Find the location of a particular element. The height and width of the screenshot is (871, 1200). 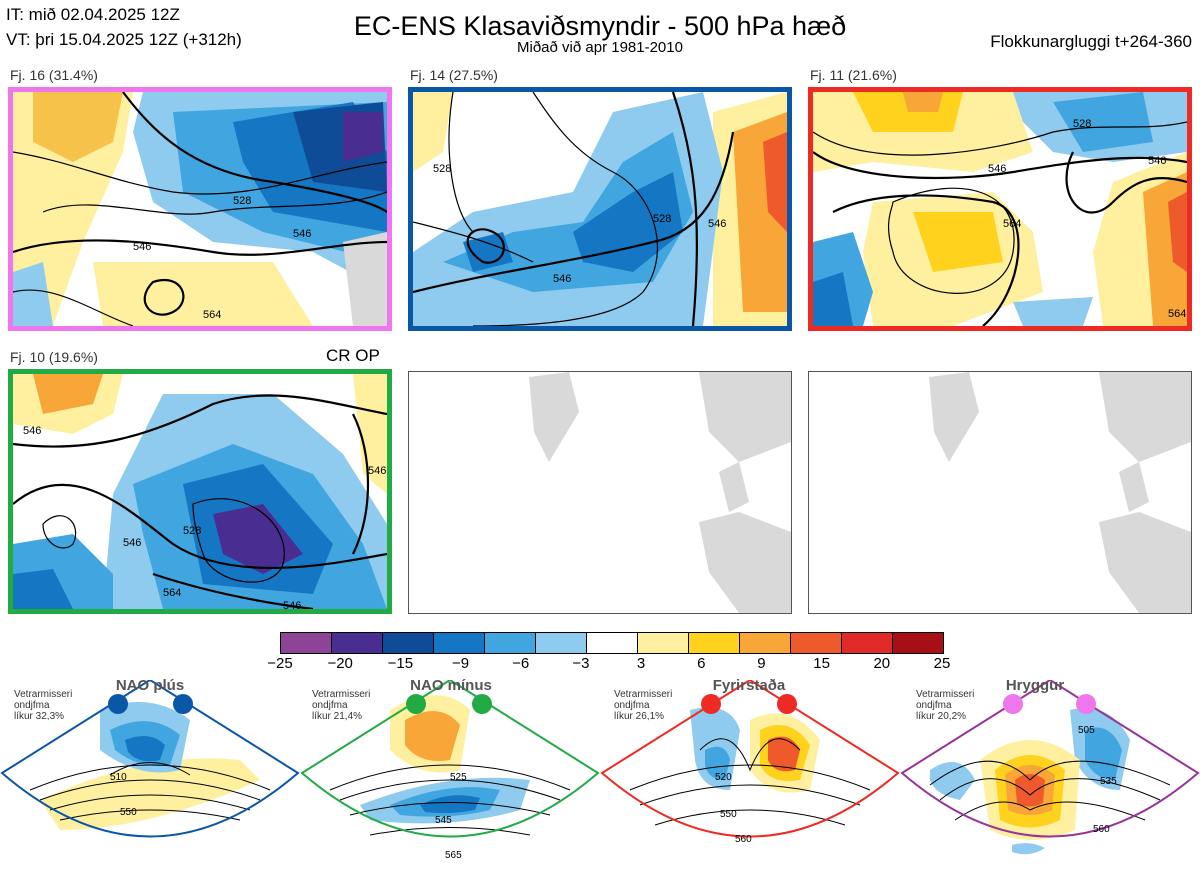

cluster-map-panel-2: 528 528 546 546 is located at coordinates (600, 209).